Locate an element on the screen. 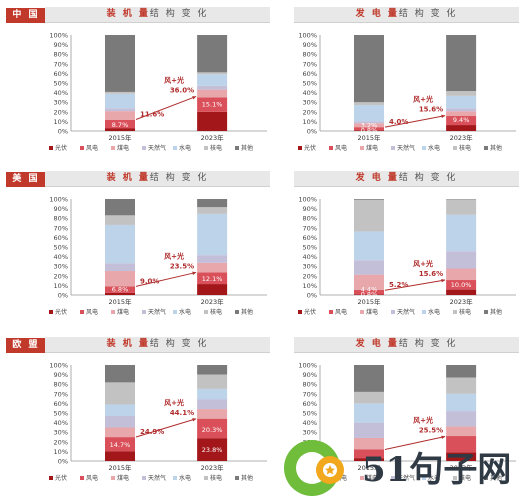 This screenshot has height=504, width=521. x-tick-label: 2015年 is located at coordinates (120, 467).